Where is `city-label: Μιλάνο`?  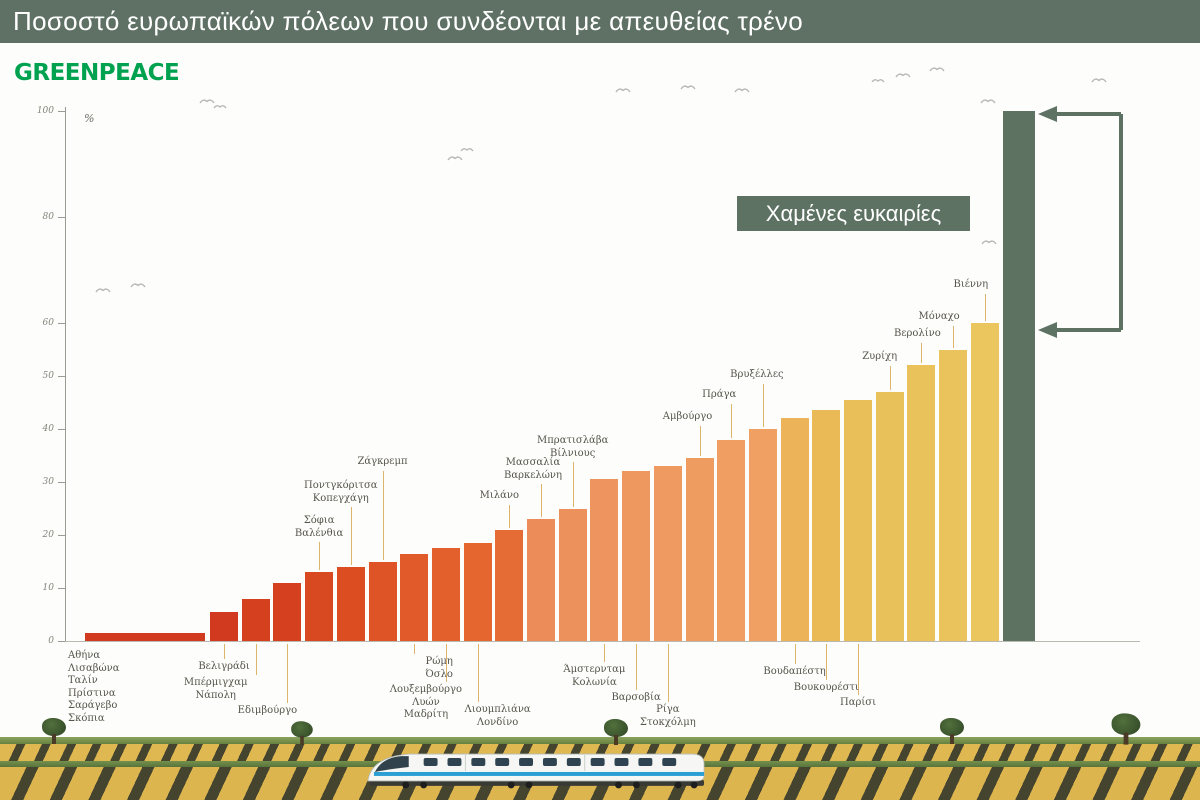 city-label: Μιλάνο is located at coordinates (499, 495).